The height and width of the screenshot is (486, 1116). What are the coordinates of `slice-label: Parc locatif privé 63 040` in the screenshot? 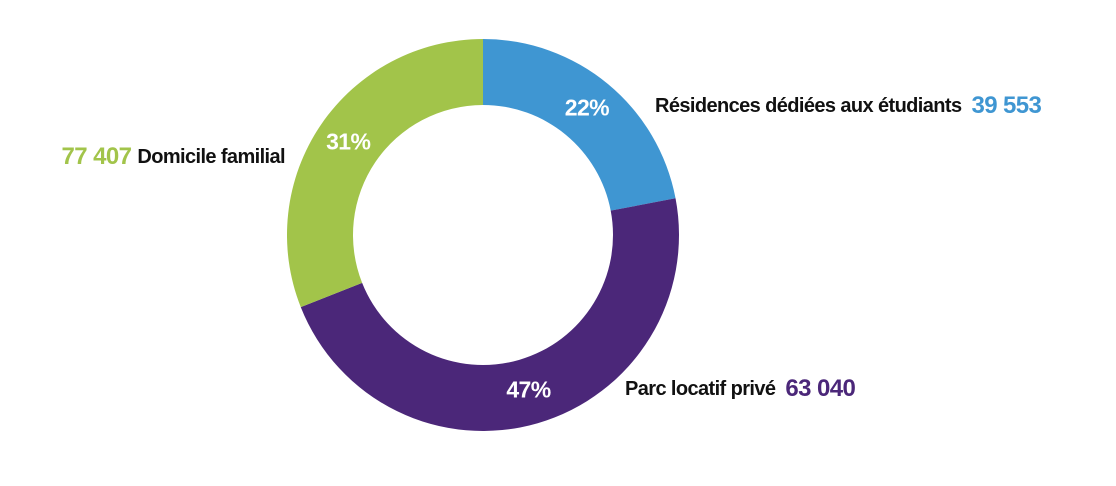 It's located at (740, 388).